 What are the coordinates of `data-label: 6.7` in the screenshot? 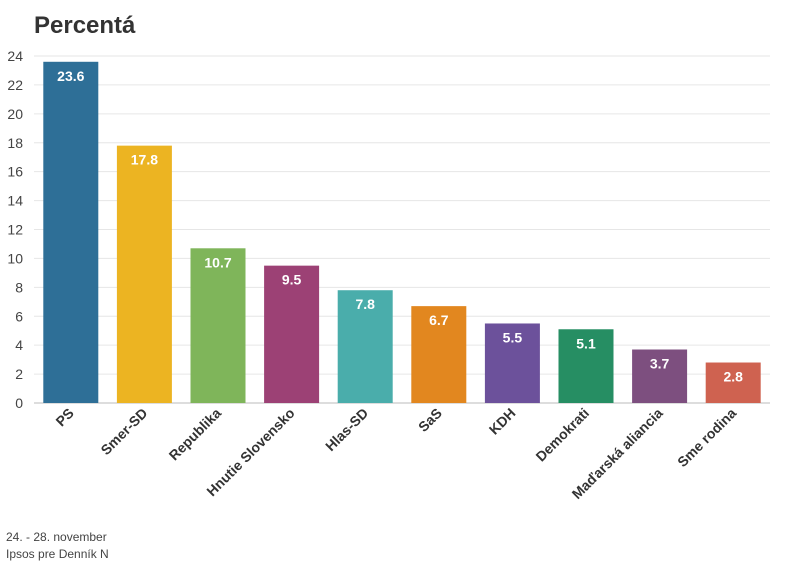 It's located at (439, 320).